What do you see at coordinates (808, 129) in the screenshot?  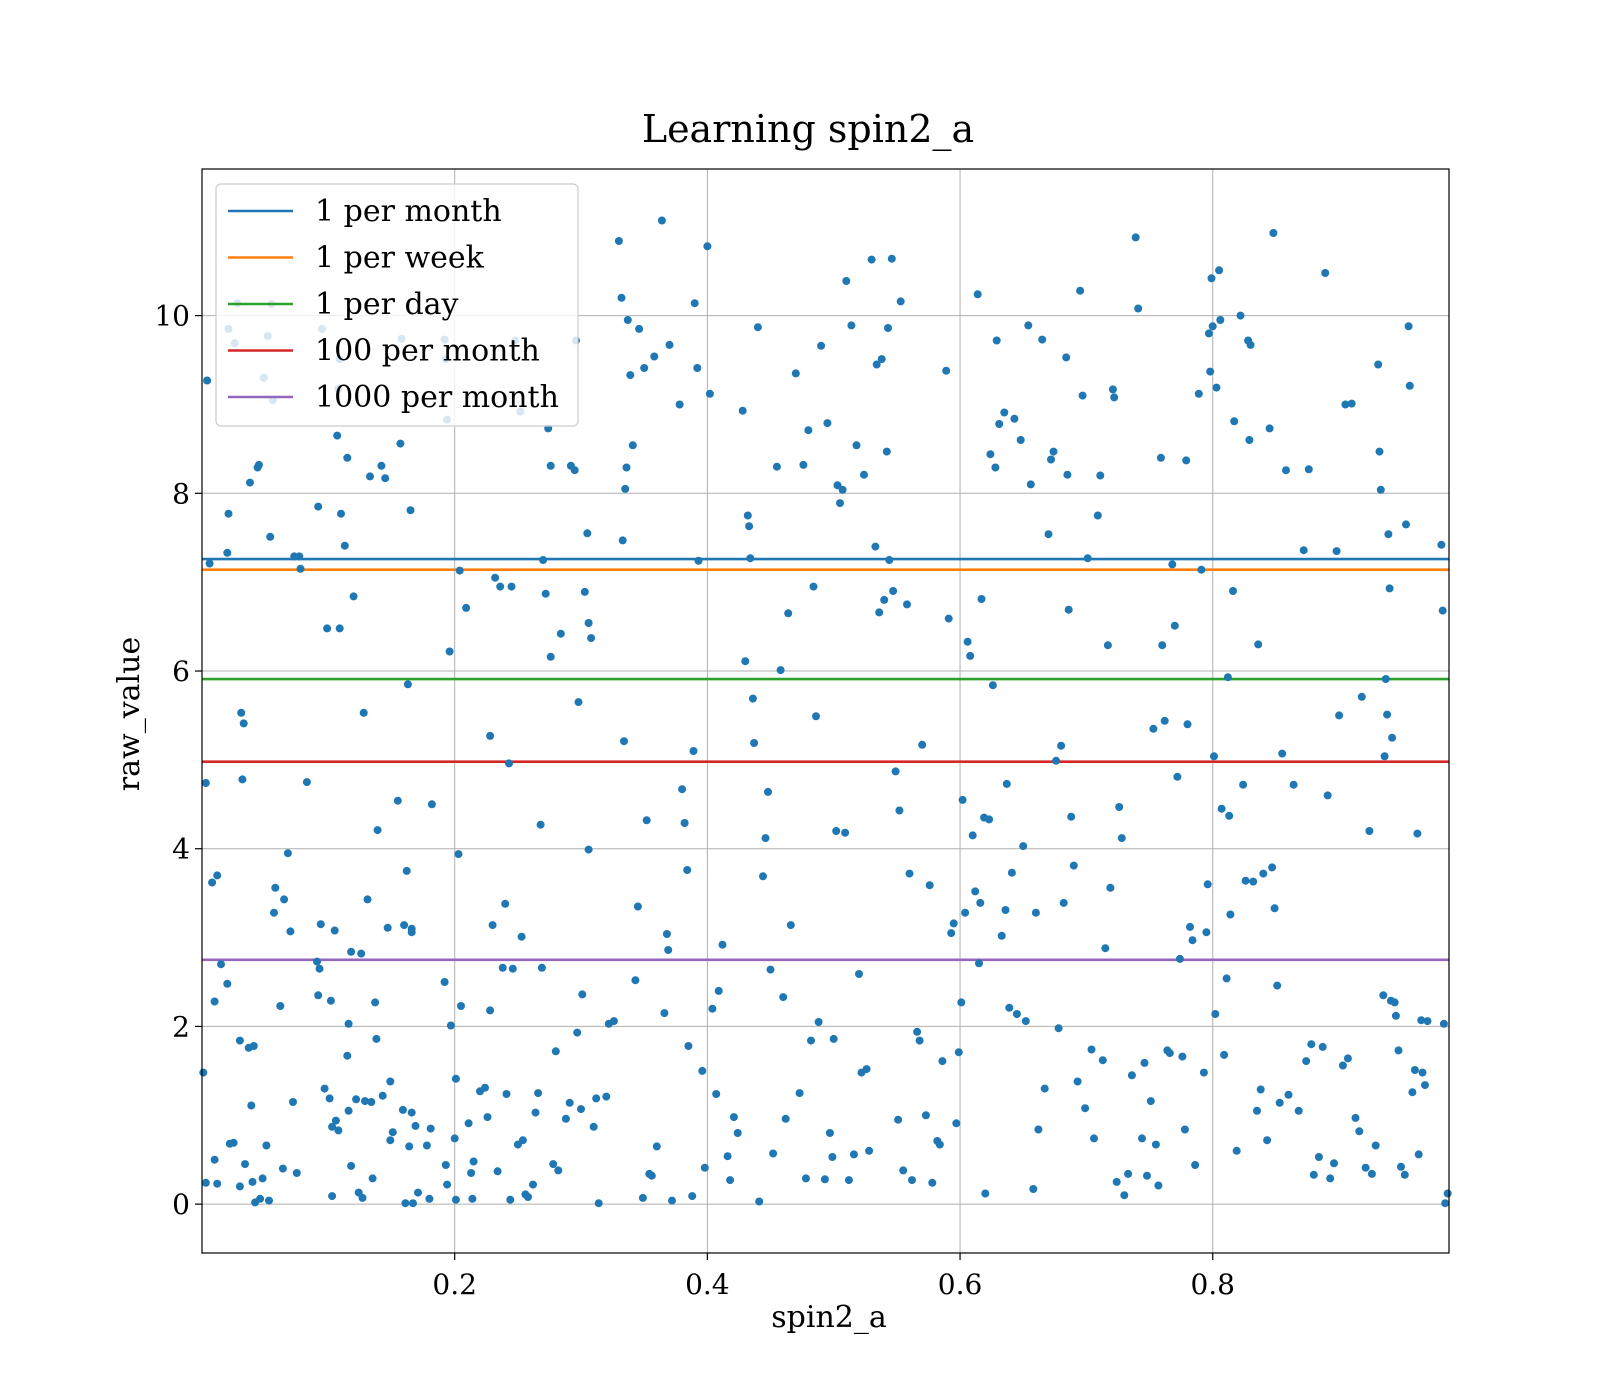 I see `chart-title: Learning spin2_a` at bounding box center [808, 129].